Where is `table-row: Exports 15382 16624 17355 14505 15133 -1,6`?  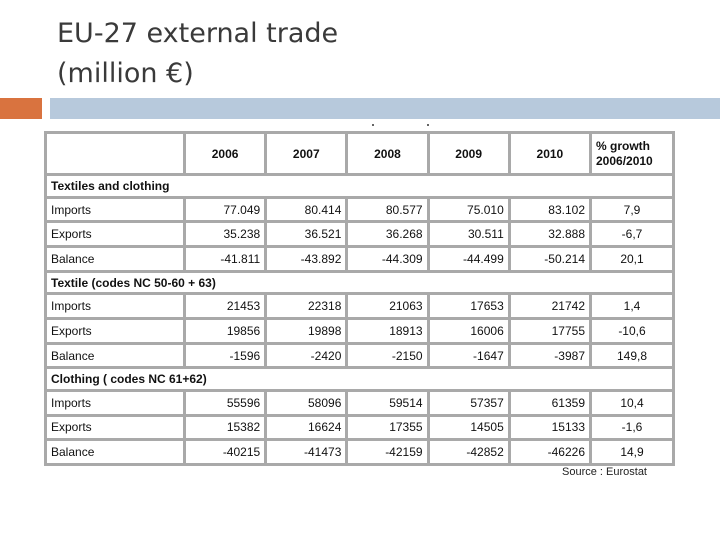
table-row: Exports 15382 16624 17355 14505 15133 -1,6 is located at coordinates (359, 427).